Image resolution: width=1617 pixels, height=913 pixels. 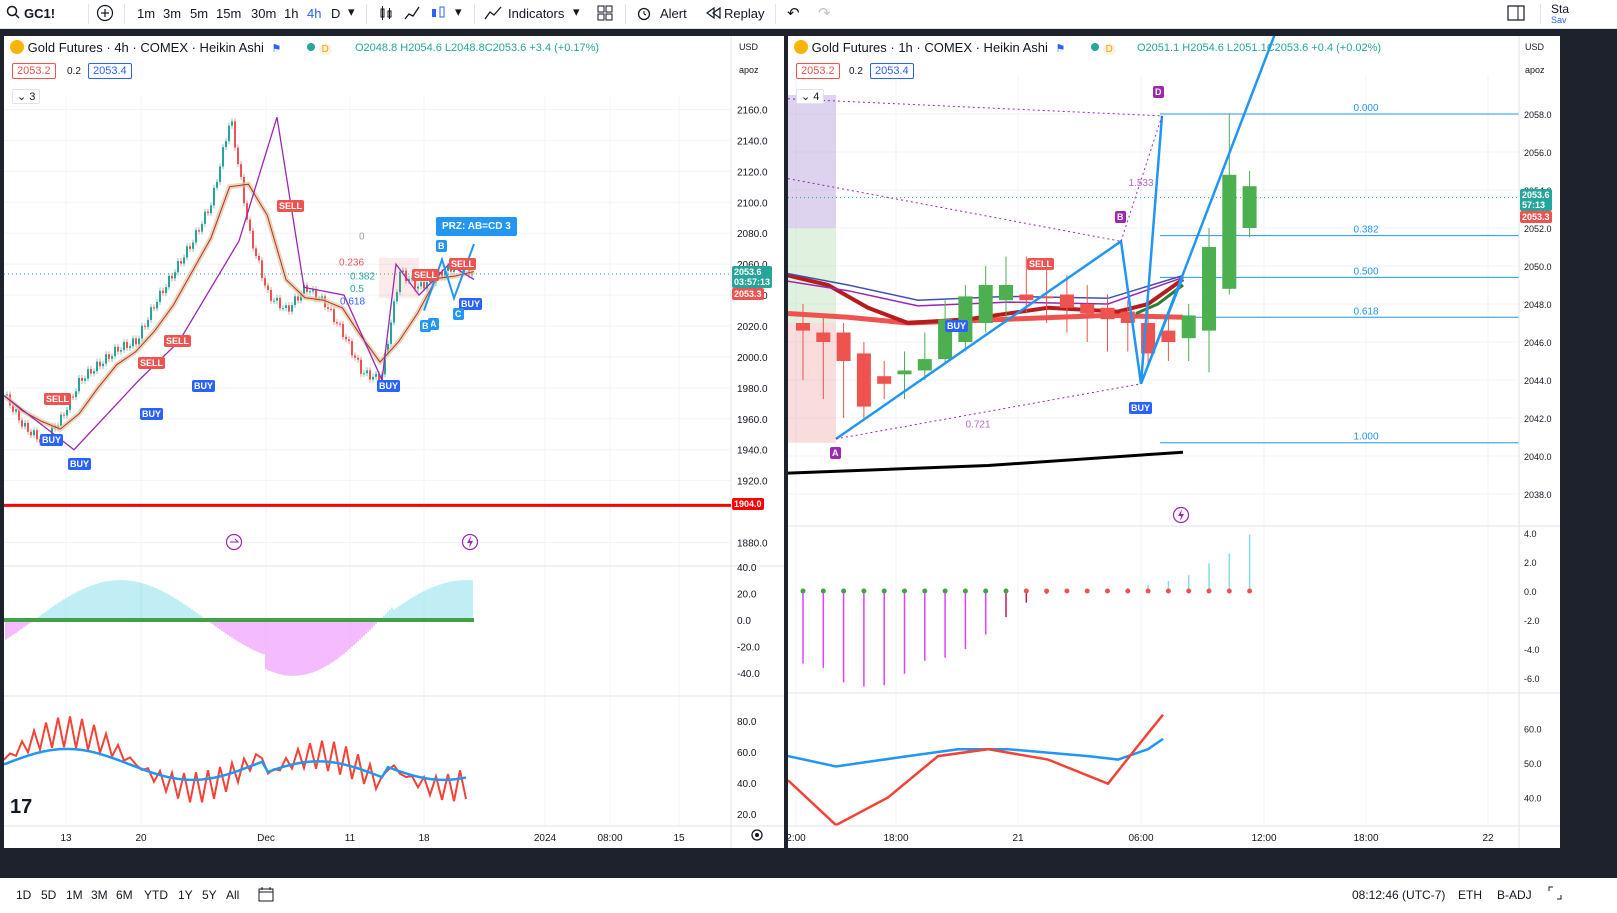 I want to click on bar-timer: 03:57:13, so click(x=752, y=282).